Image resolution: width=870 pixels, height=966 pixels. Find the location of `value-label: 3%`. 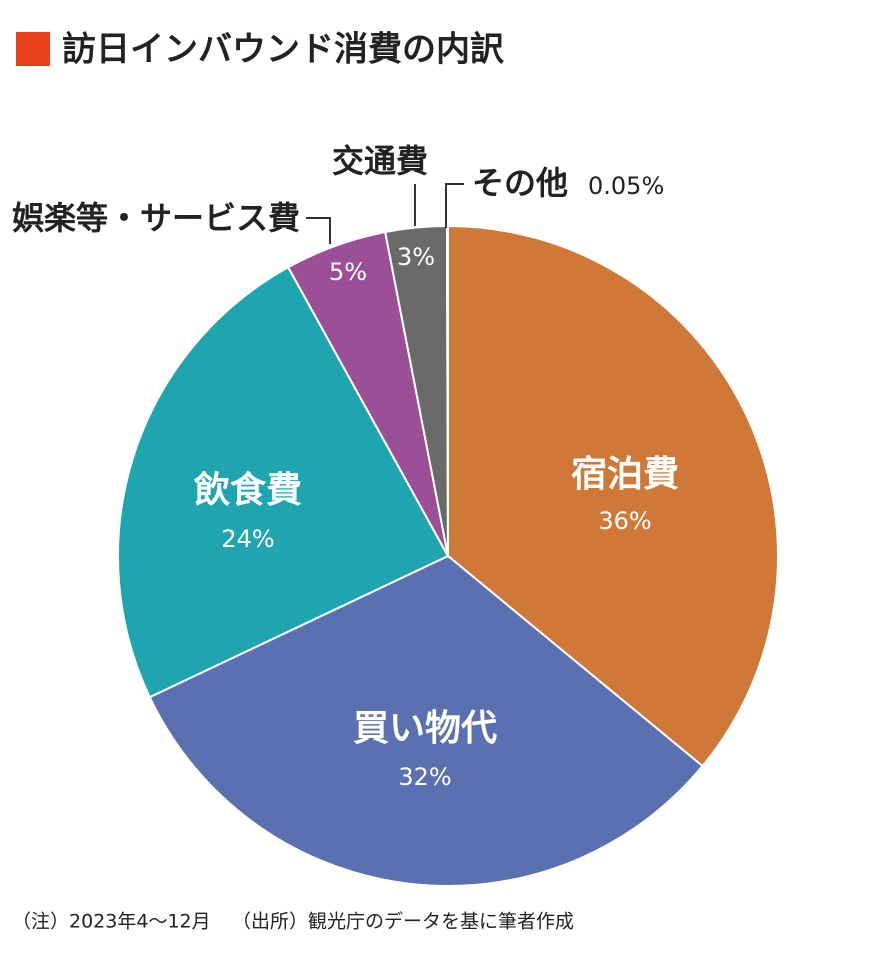

value-label: 3% is located at coordinates (416, 257).